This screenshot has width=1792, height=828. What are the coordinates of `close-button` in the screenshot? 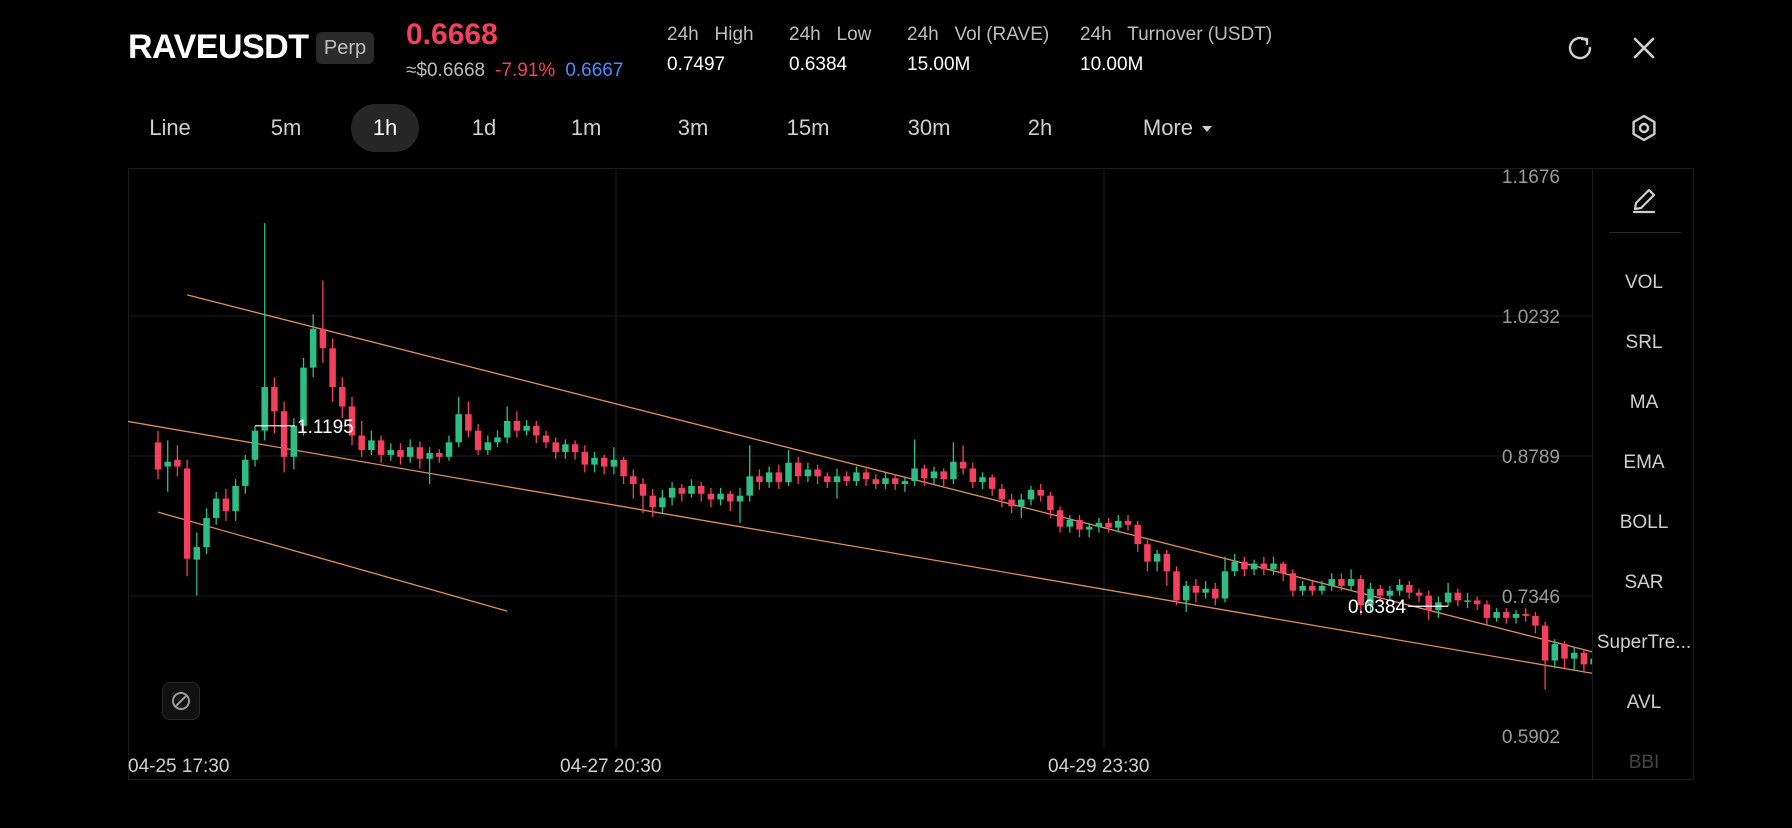 It's located at (1644, 48).